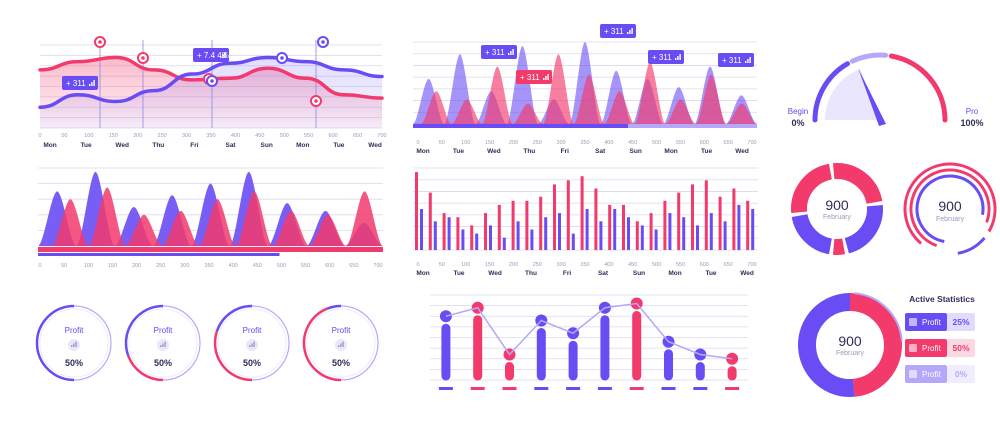 The height and width of the screenshot is (425, 1000). What do you see at coordinates (971, 245) in the screenshot?
I see `ring-outer-tail` at bounding box center [971, 245].